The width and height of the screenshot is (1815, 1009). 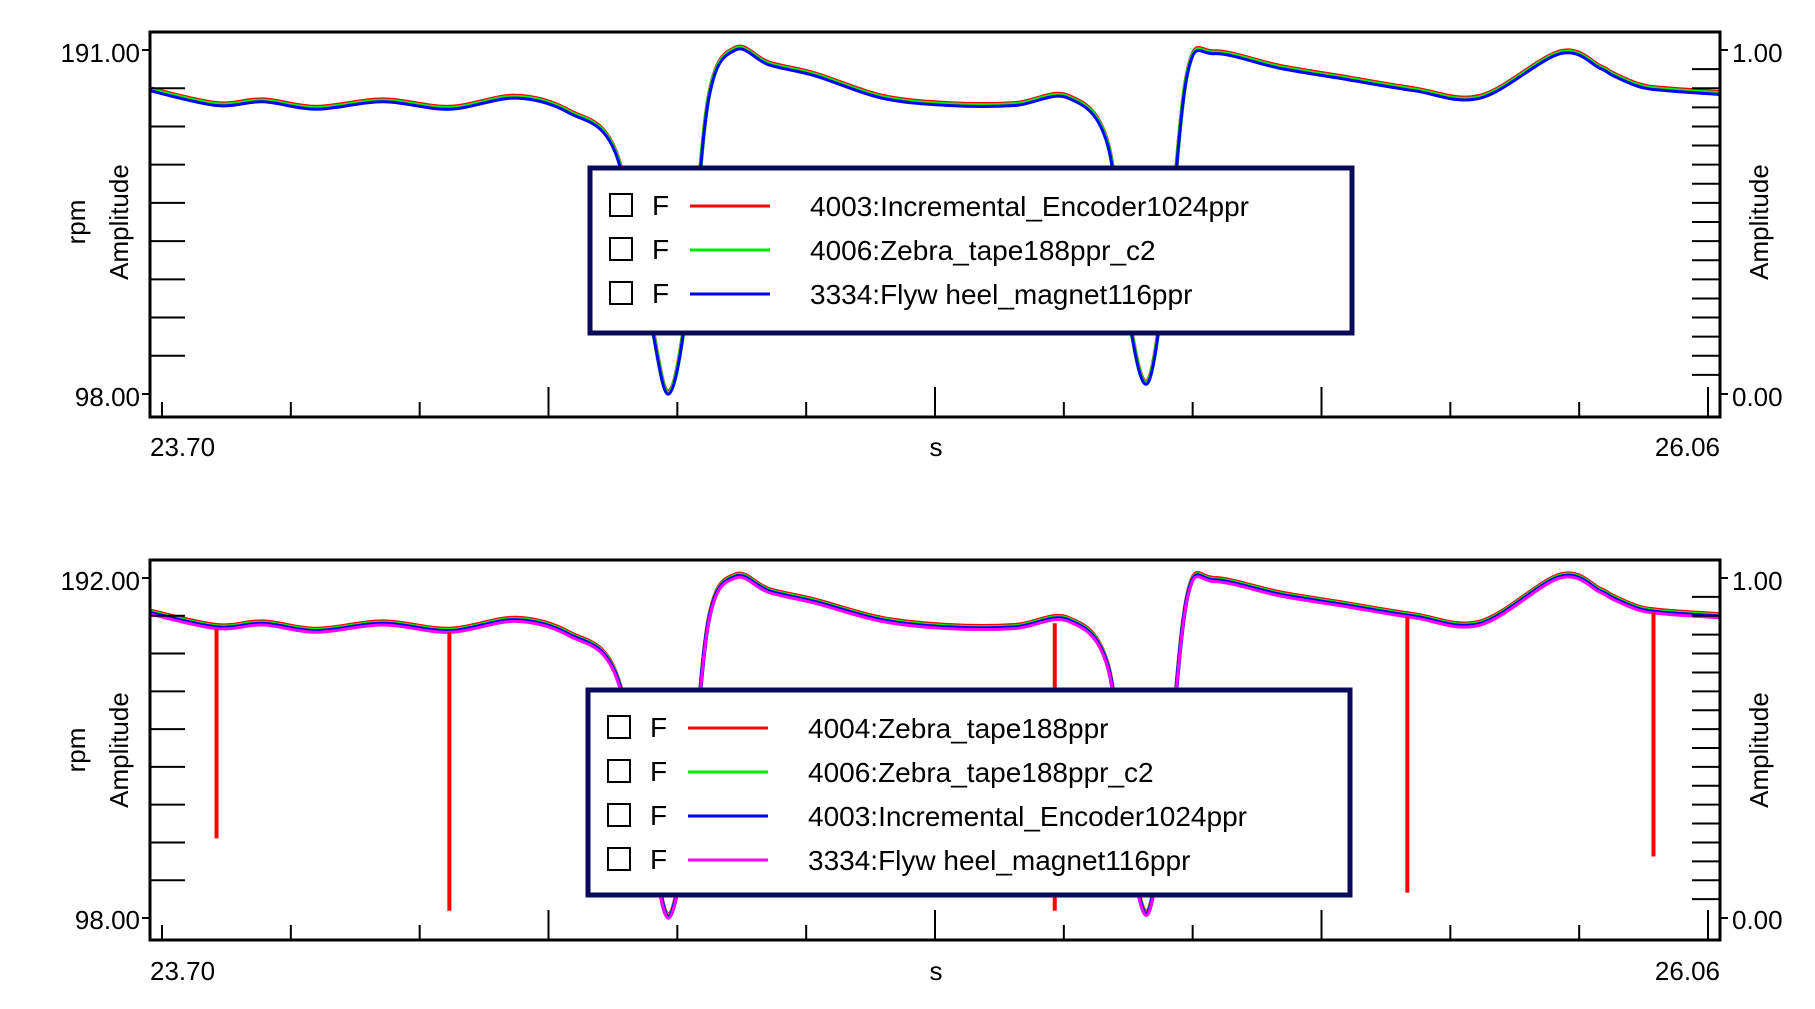 What do you see at coordinates (76, 750) in the screenshot?
I see `y-axis-unit-bottom: rpm` at bounding box center [76, 750].